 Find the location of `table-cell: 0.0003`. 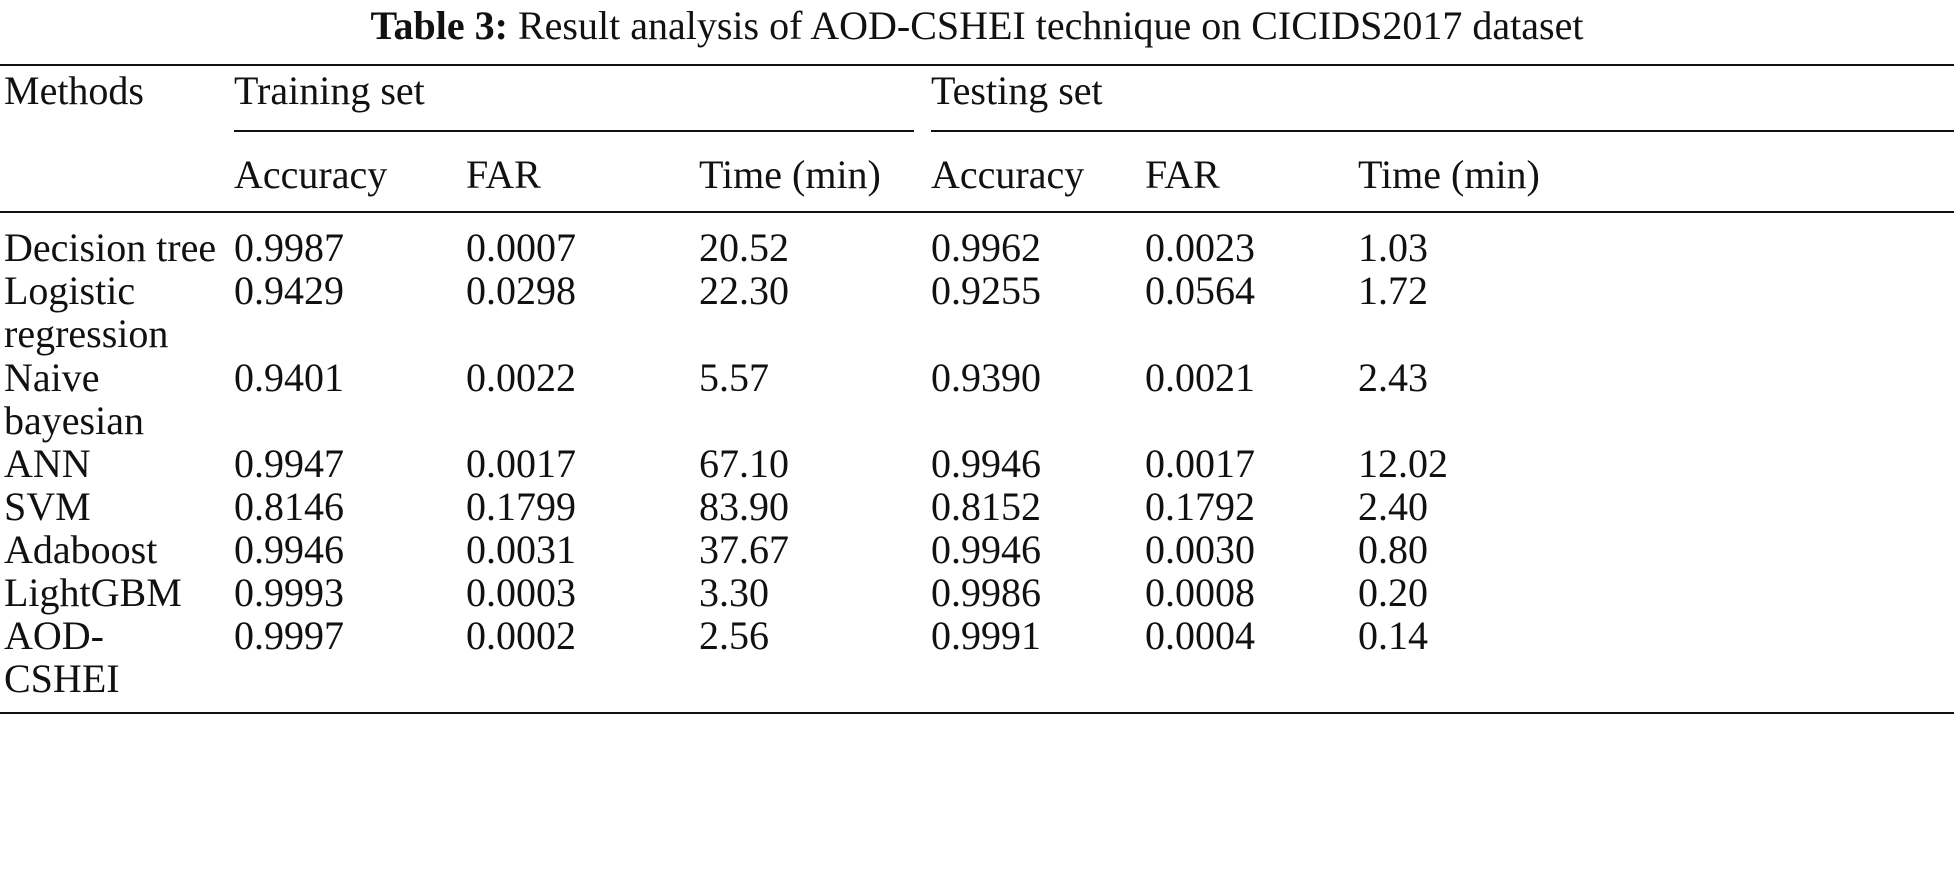

table-cell: 0.0003 is located at coordinates (521, 592).